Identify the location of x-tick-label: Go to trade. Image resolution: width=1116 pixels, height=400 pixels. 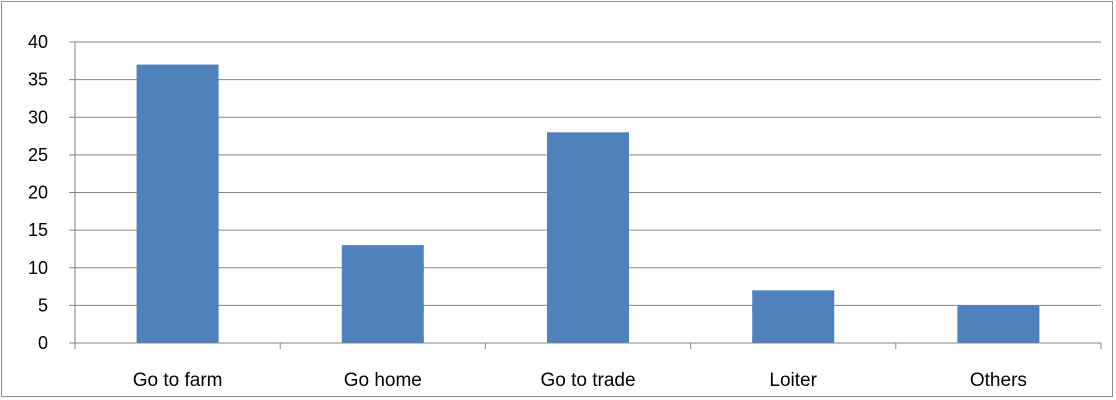
(587, 380).